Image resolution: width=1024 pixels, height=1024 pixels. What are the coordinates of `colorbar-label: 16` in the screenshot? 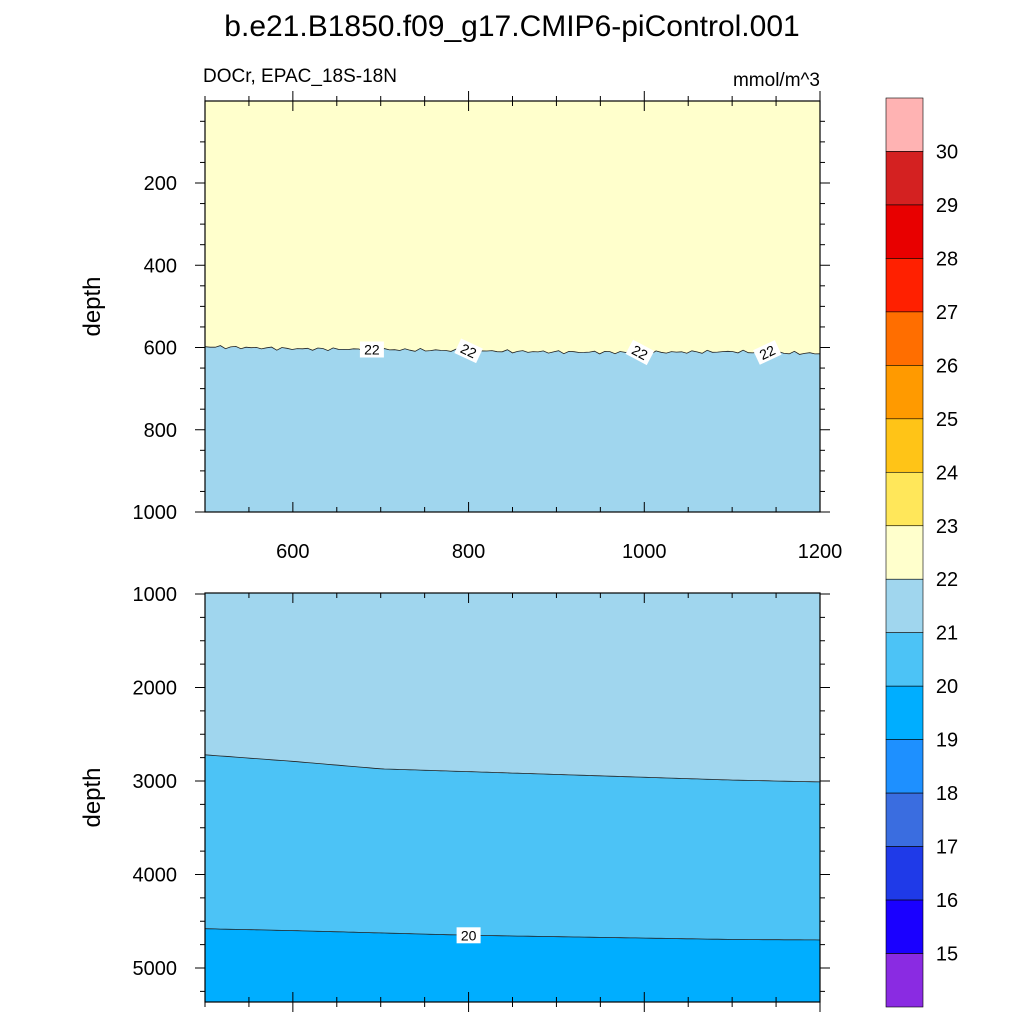 It's located at (947, 901).